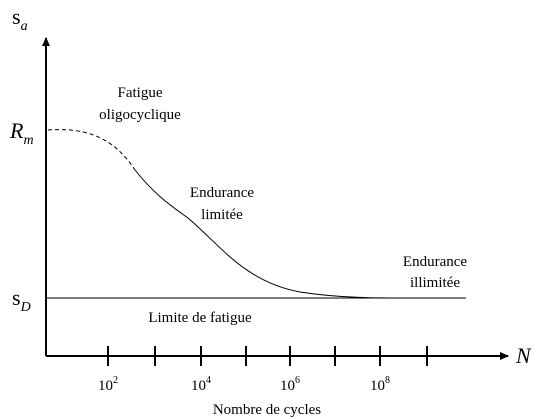 The image size is (536, 419). Describe the element at coordinates (201, 384) in the screenshot. I see `x-tick-label: 10⁴` at that location.